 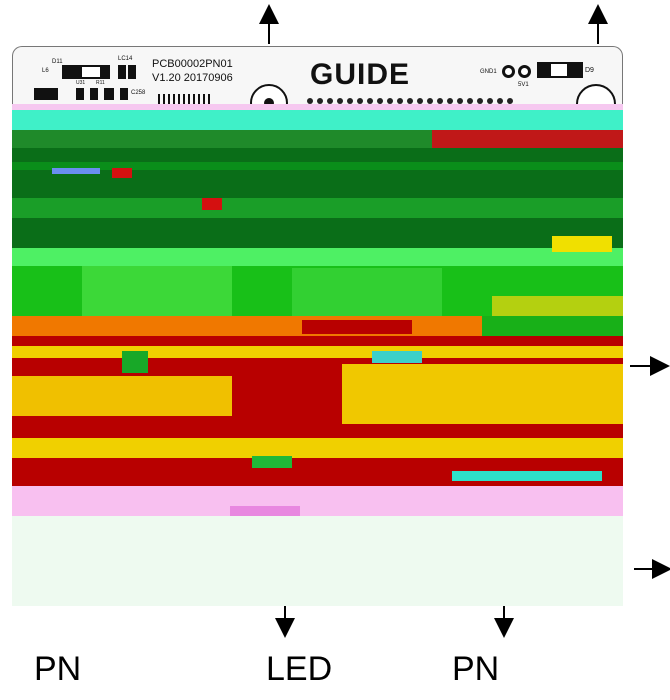 I want to click on block-yellow-right, so click(x=482, y=394).